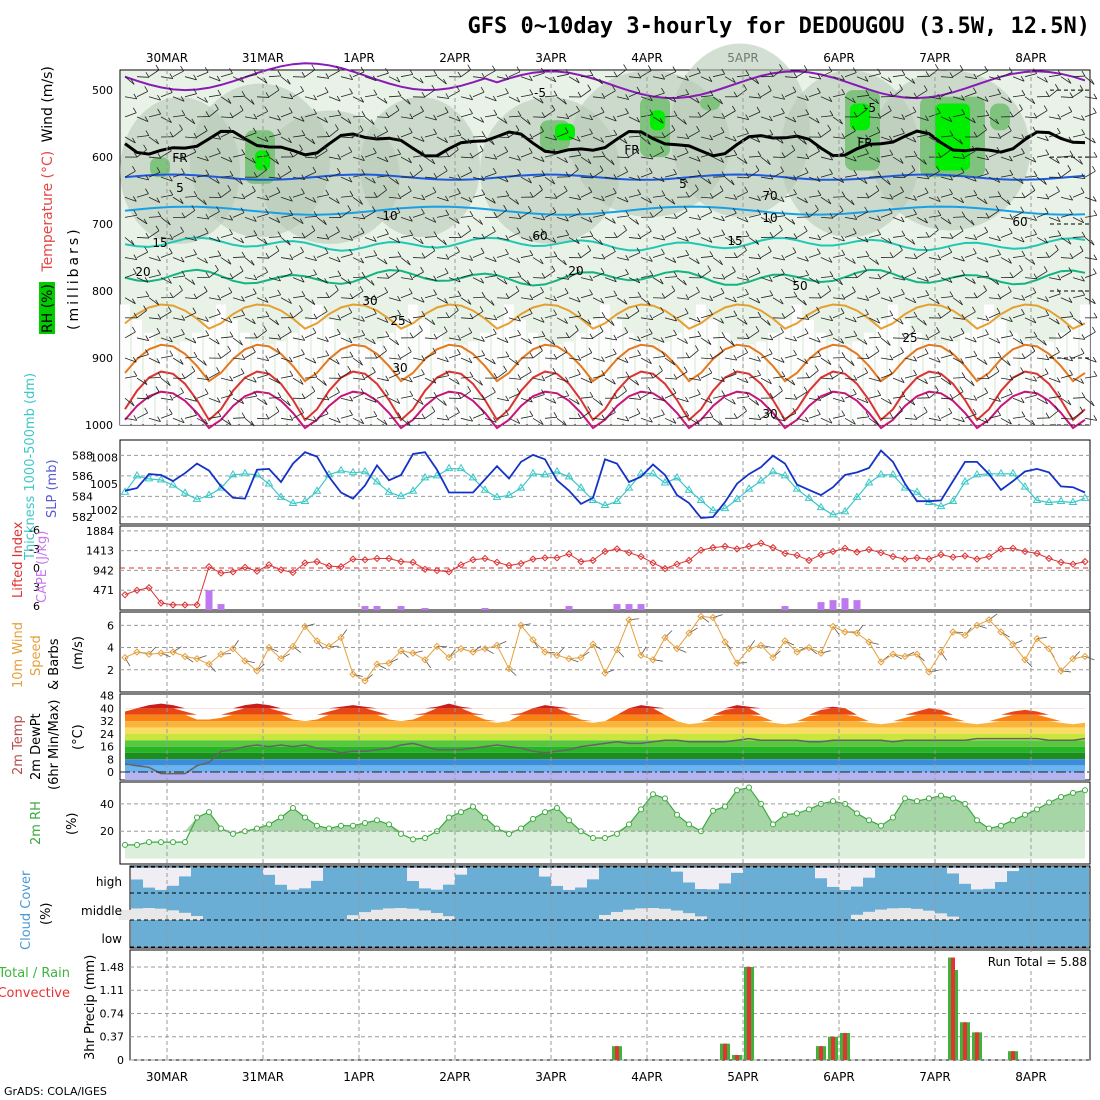 This screenshot has width=1100, height=1100. I want to click on lifted-tick: 0, so click(36, 568).